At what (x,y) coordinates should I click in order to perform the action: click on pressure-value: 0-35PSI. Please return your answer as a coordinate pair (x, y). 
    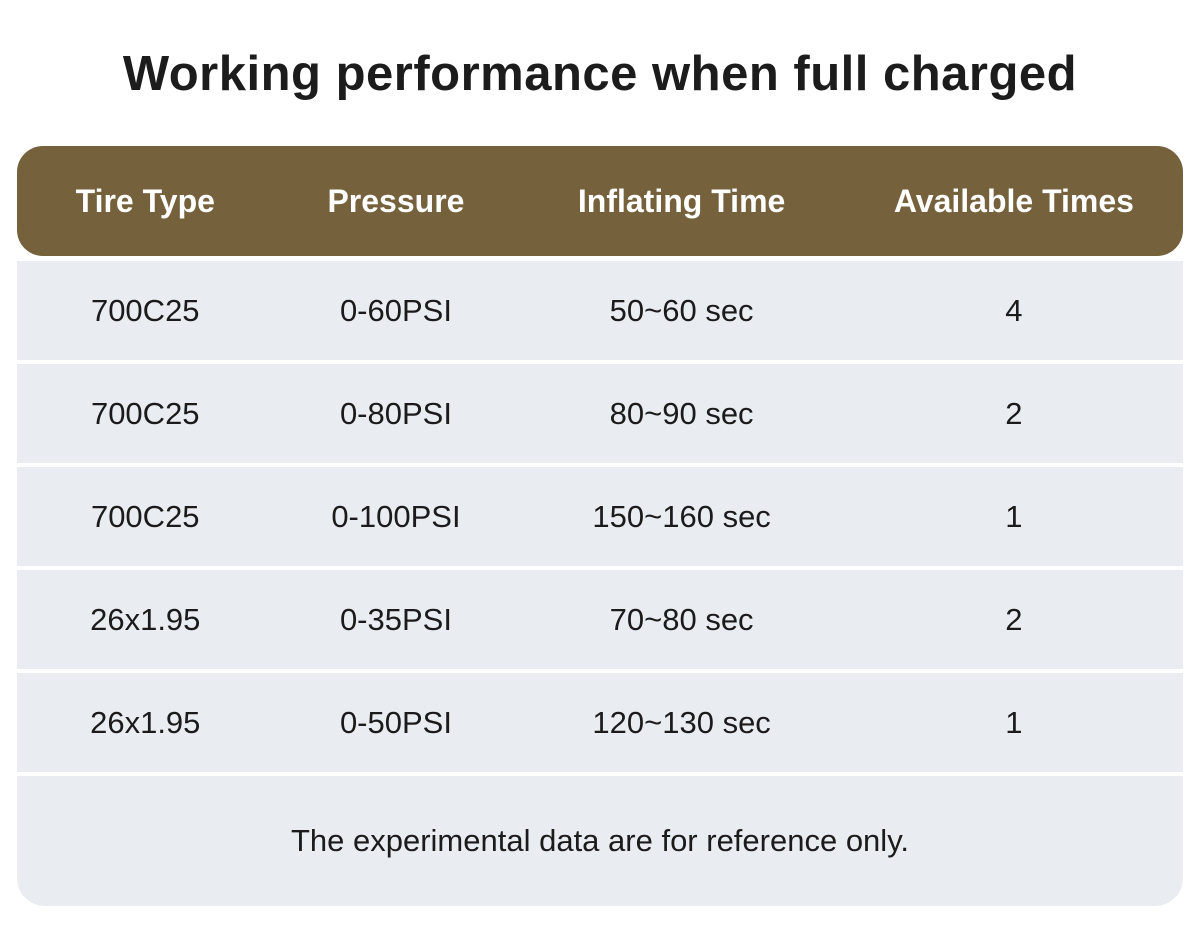
    Looking at the image, I should click on (395, 619).